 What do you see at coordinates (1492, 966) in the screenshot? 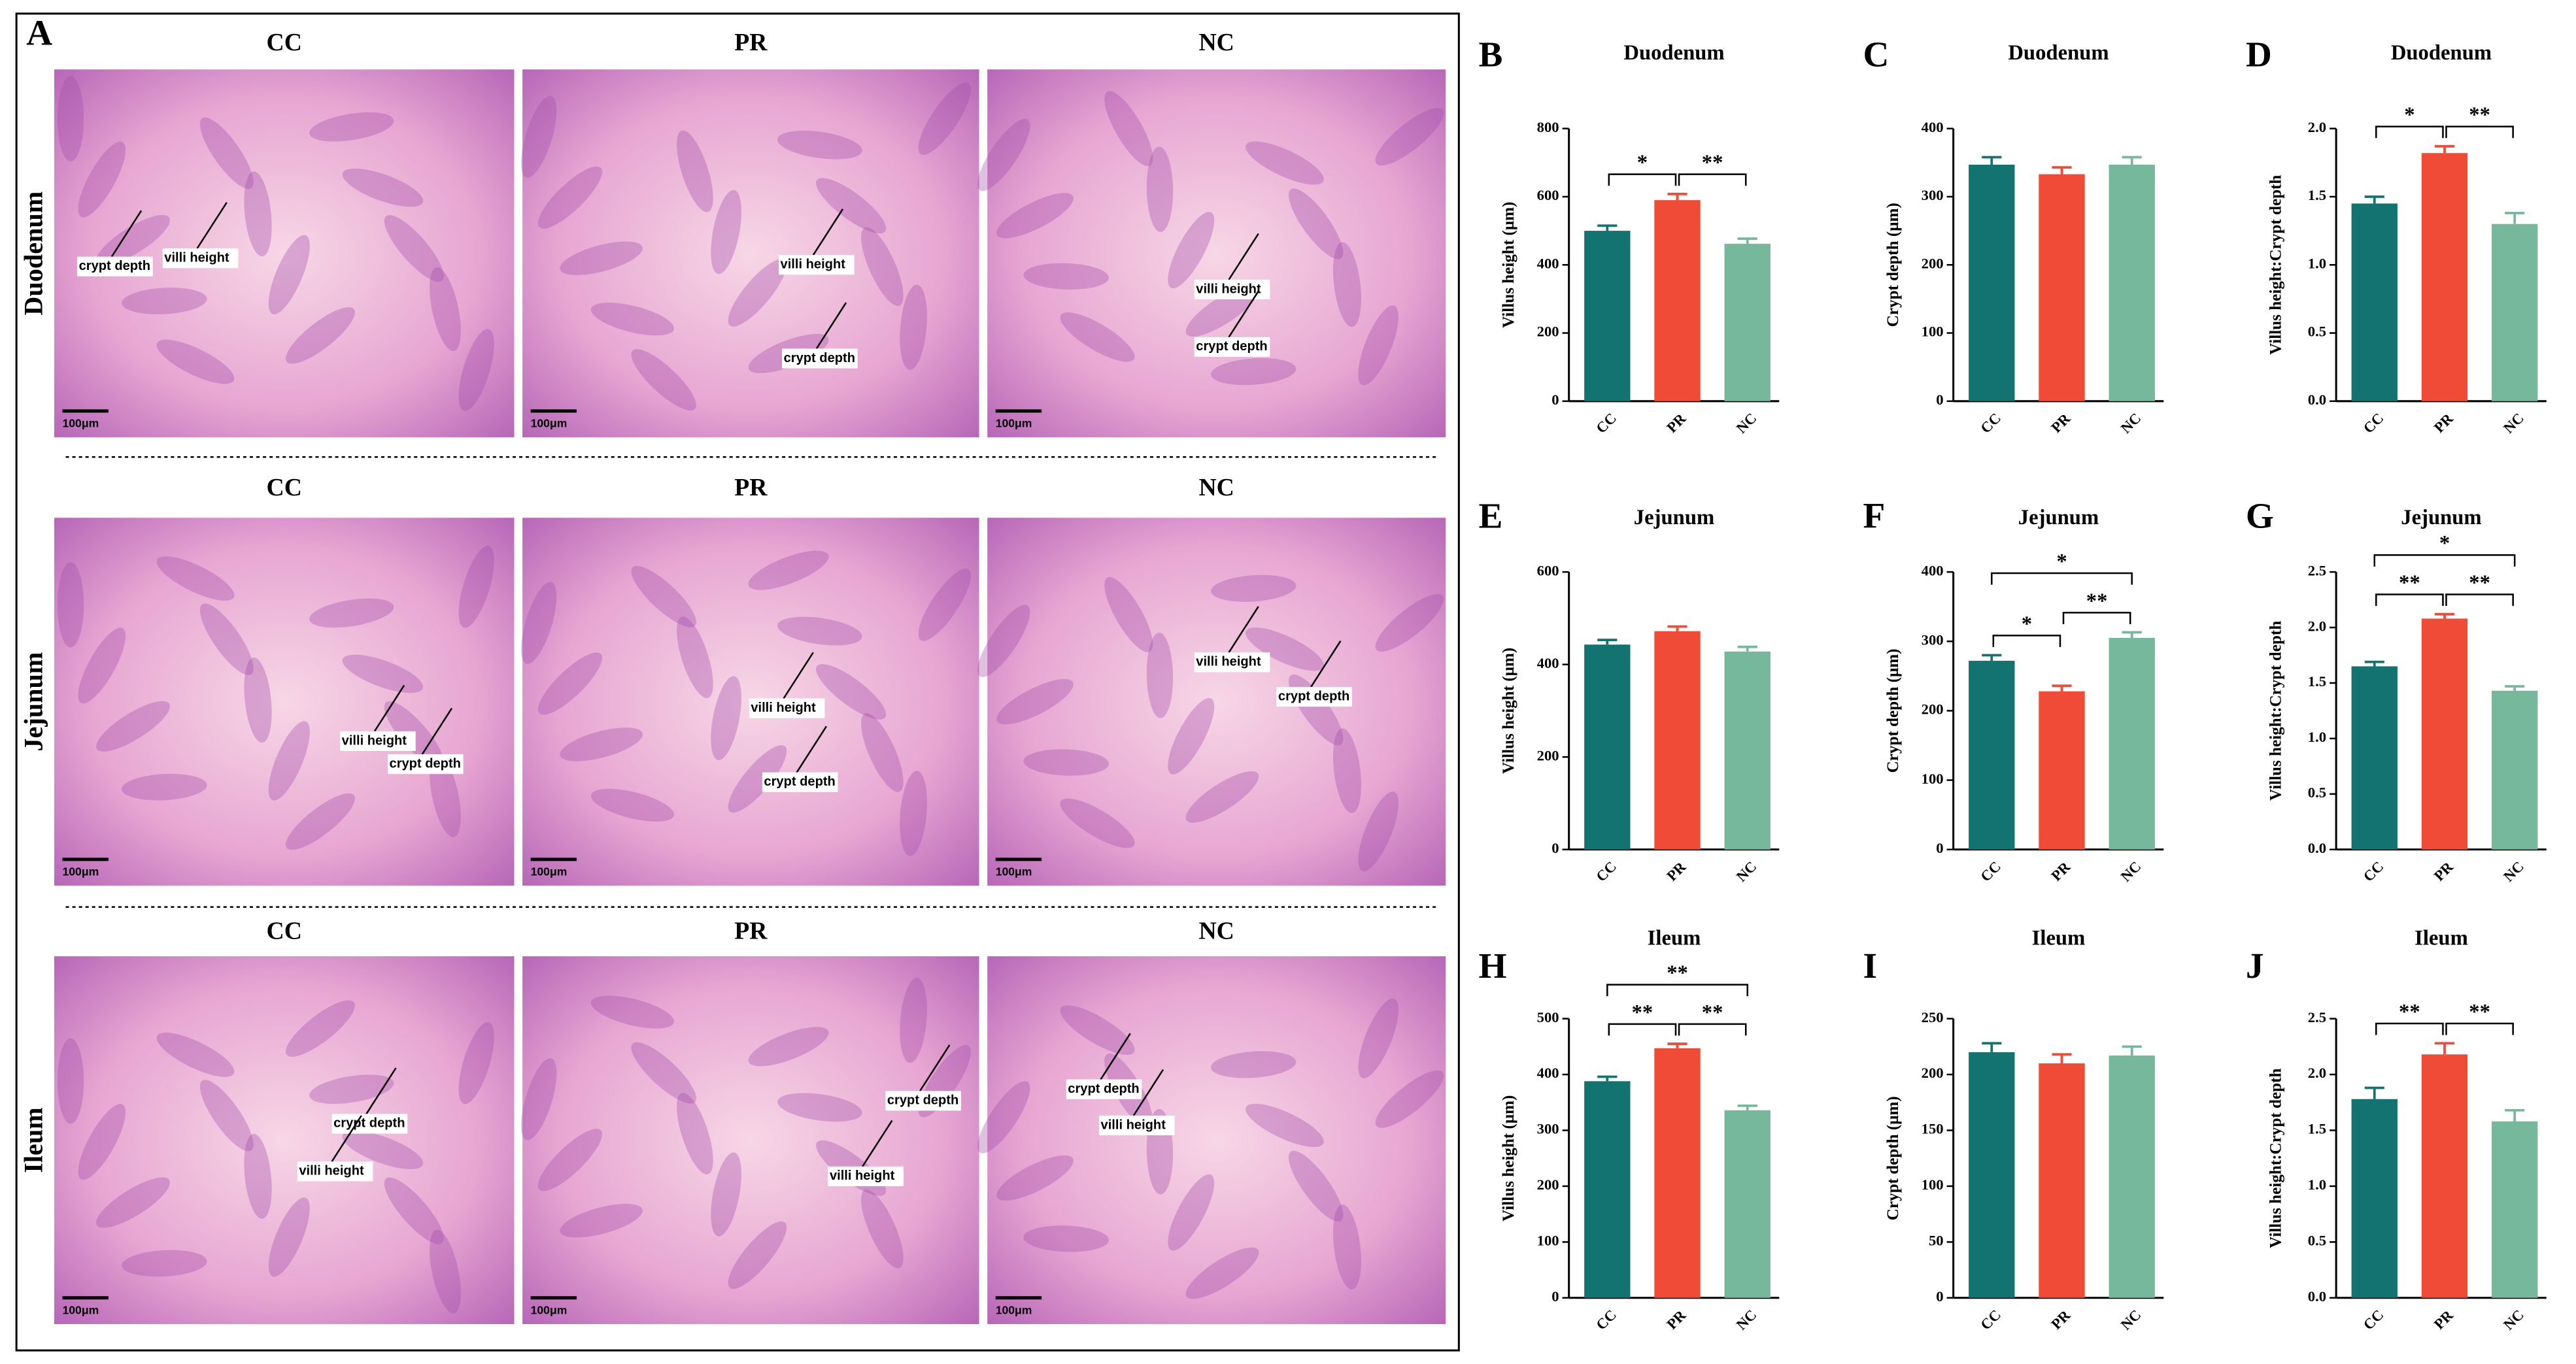
I see `panel-label: H` at bounding box center [1492, 966].